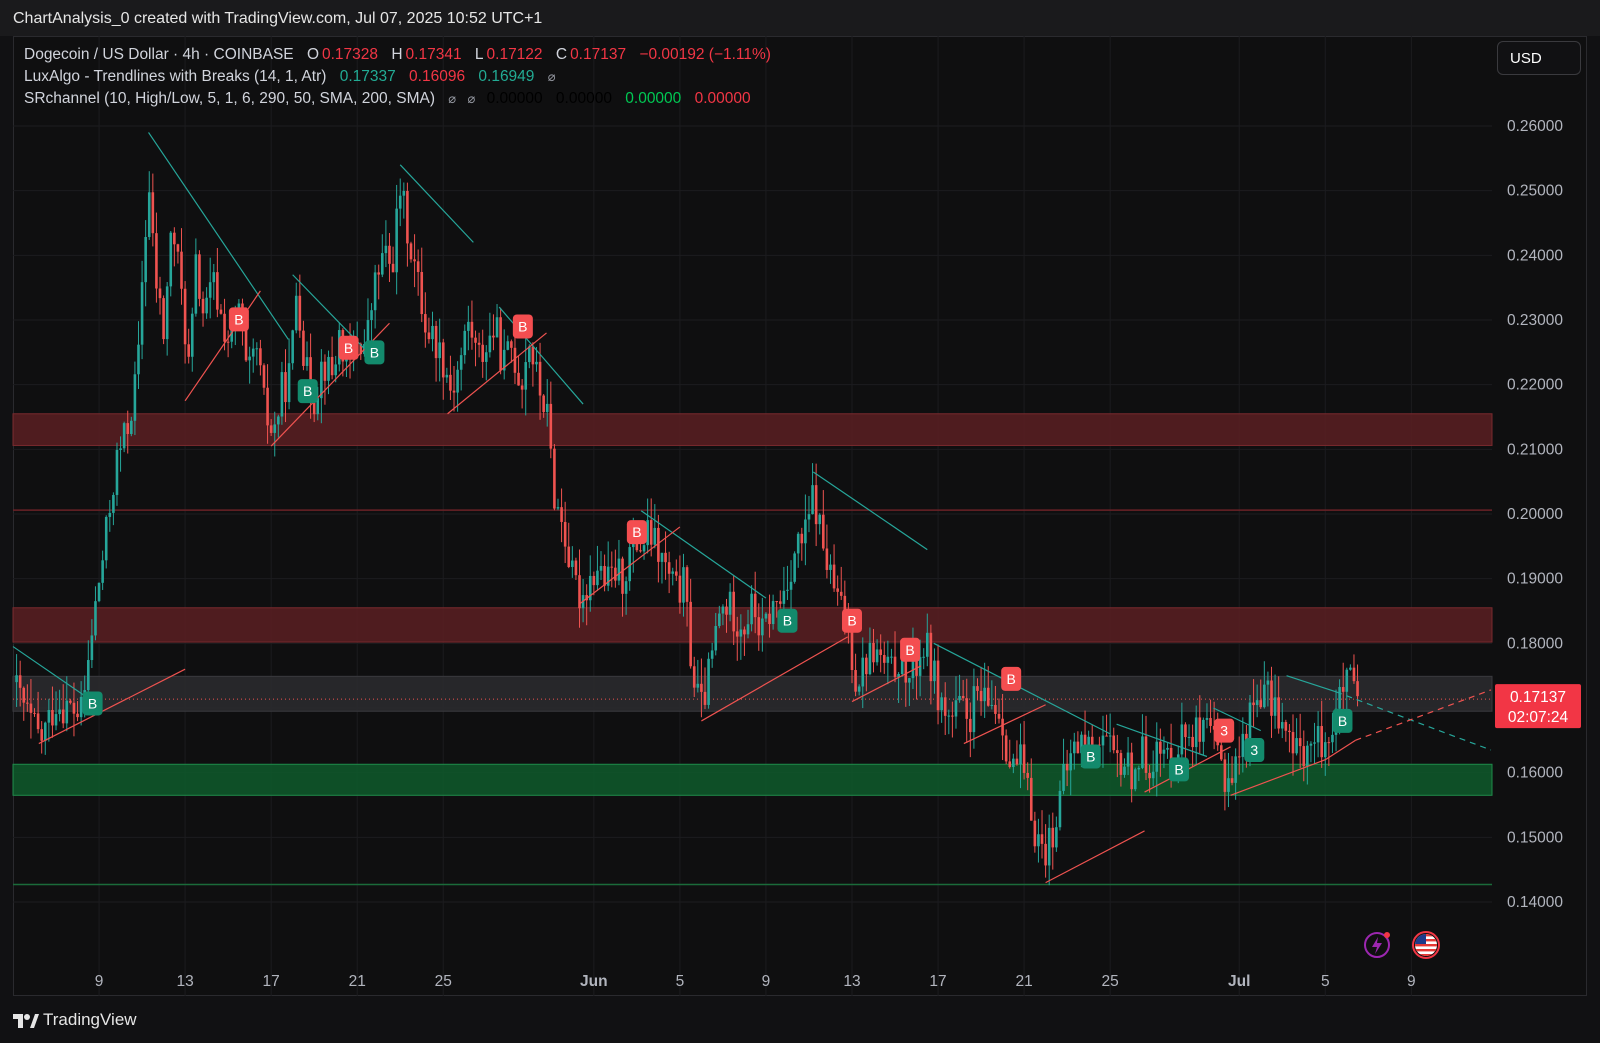 The image size is (1600, 1043). Describe the element at coordinates (26, 1021) in the screenshot. I see `tradingview-logo-icon` at that location.